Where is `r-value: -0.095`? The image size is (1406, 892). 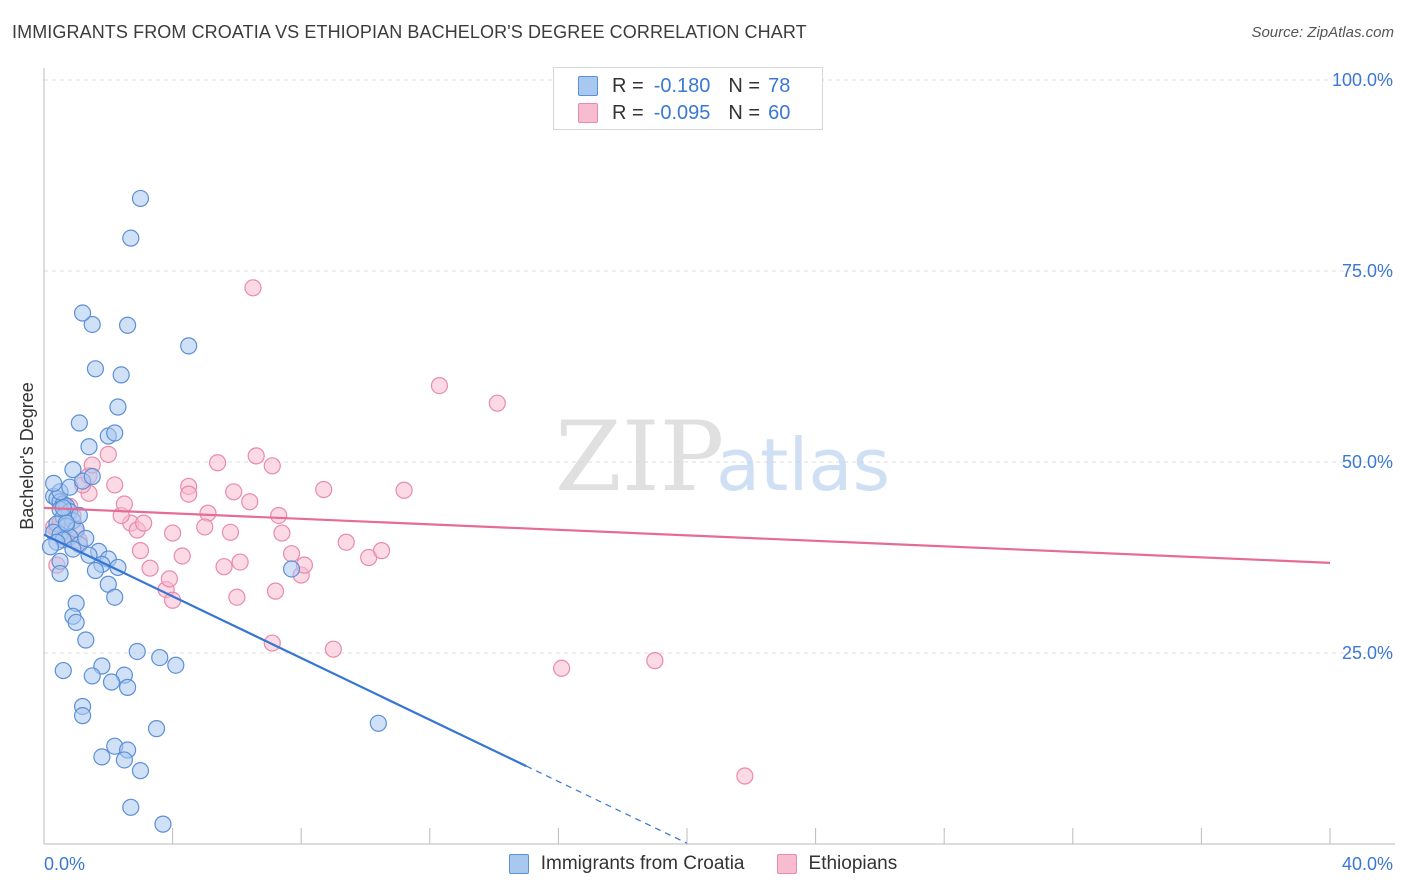 r-value: -0.095 is located at coordinates (682, 112).